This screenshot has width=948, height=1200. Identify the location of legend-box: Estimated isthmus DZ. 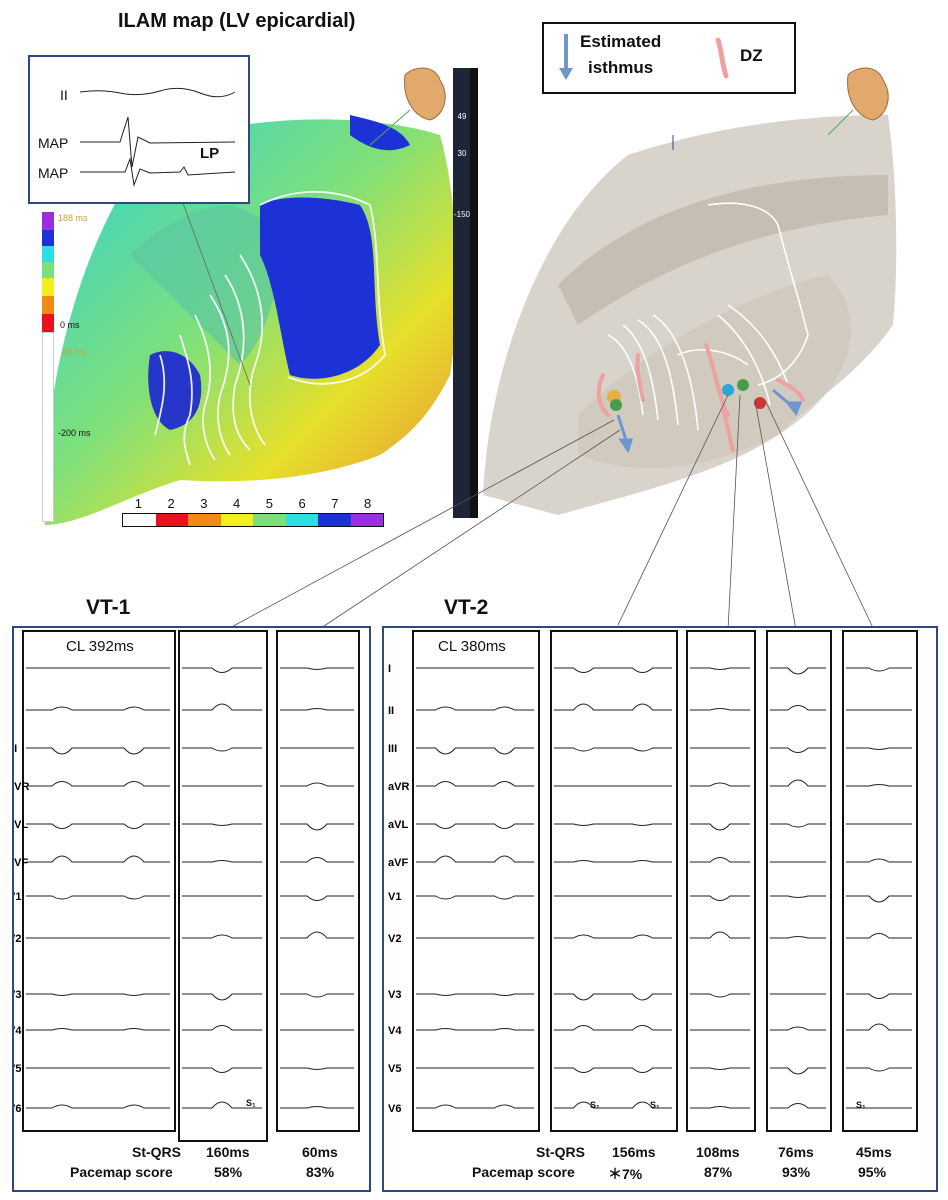
(669, 58).